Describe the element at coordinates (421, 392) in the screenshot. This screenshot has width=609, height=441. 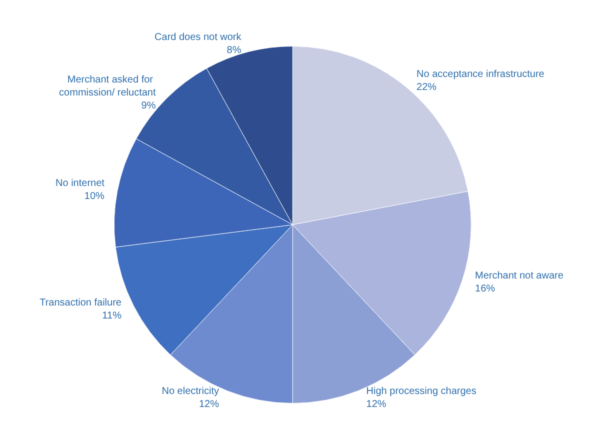
I see `slice-label: High processing charges` at that location.